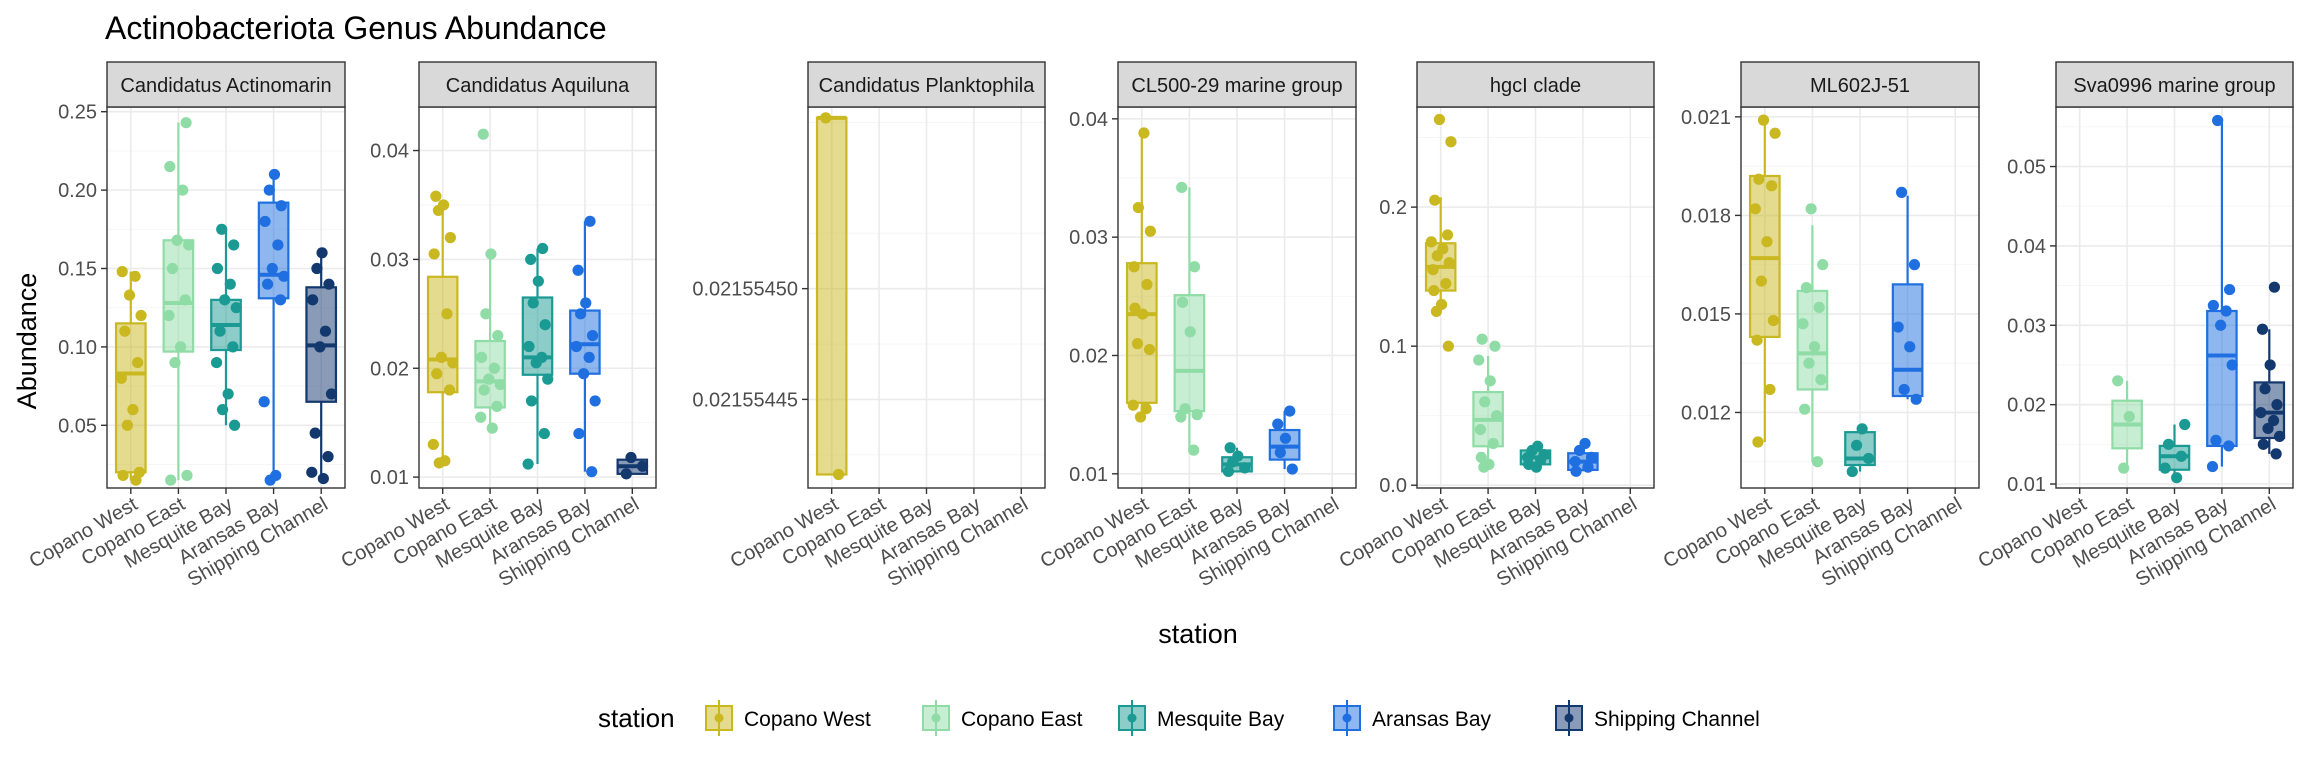 The width and height of the screenshot is (2304, 768). Describe the element at coordinates (2222, 378) in the screenshot. I see `box-body` at that location.